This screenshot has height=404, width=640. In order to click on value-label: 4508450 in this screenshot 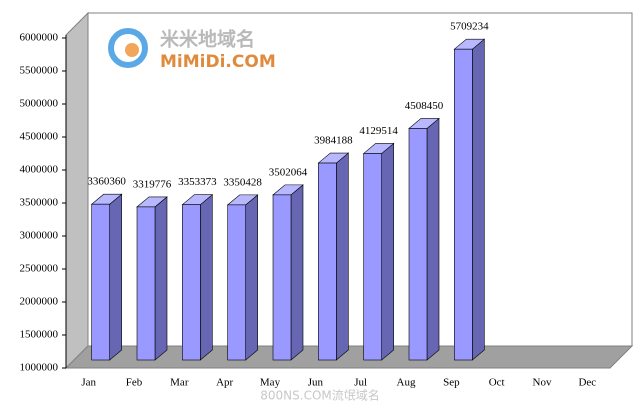, I will do `click(424, 106)`.